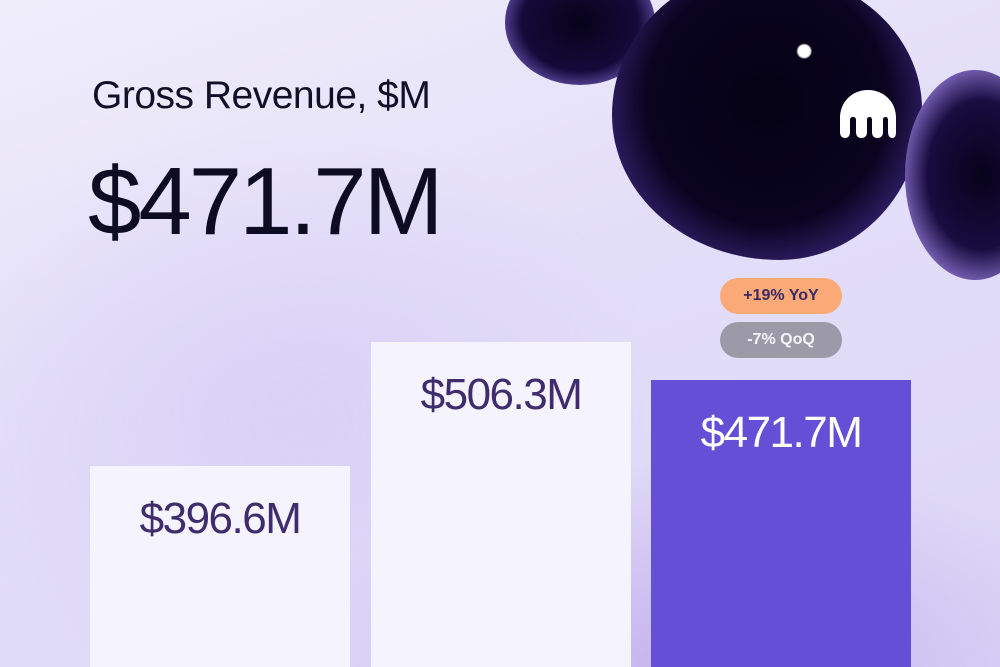 The height and width of the screenshot is (667, 1000). I want to click on bar-label: $396.6M, so click(220, 518).